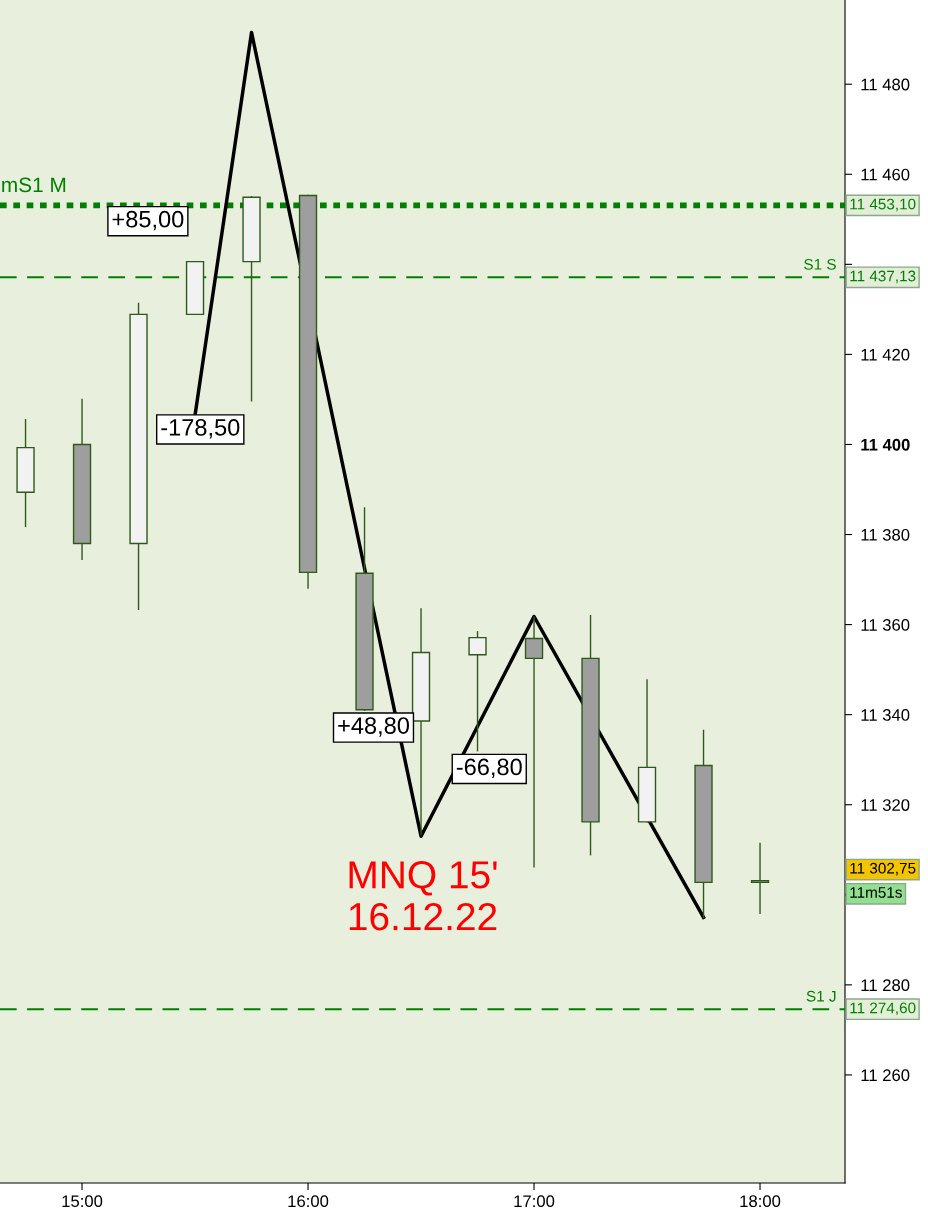 This screenshot has width=928, height=1215. What do you see at coordinates (82, 1201) in the screenshot?
I see `x-tick-label: 15:00` at bounding box center [82, 1201].